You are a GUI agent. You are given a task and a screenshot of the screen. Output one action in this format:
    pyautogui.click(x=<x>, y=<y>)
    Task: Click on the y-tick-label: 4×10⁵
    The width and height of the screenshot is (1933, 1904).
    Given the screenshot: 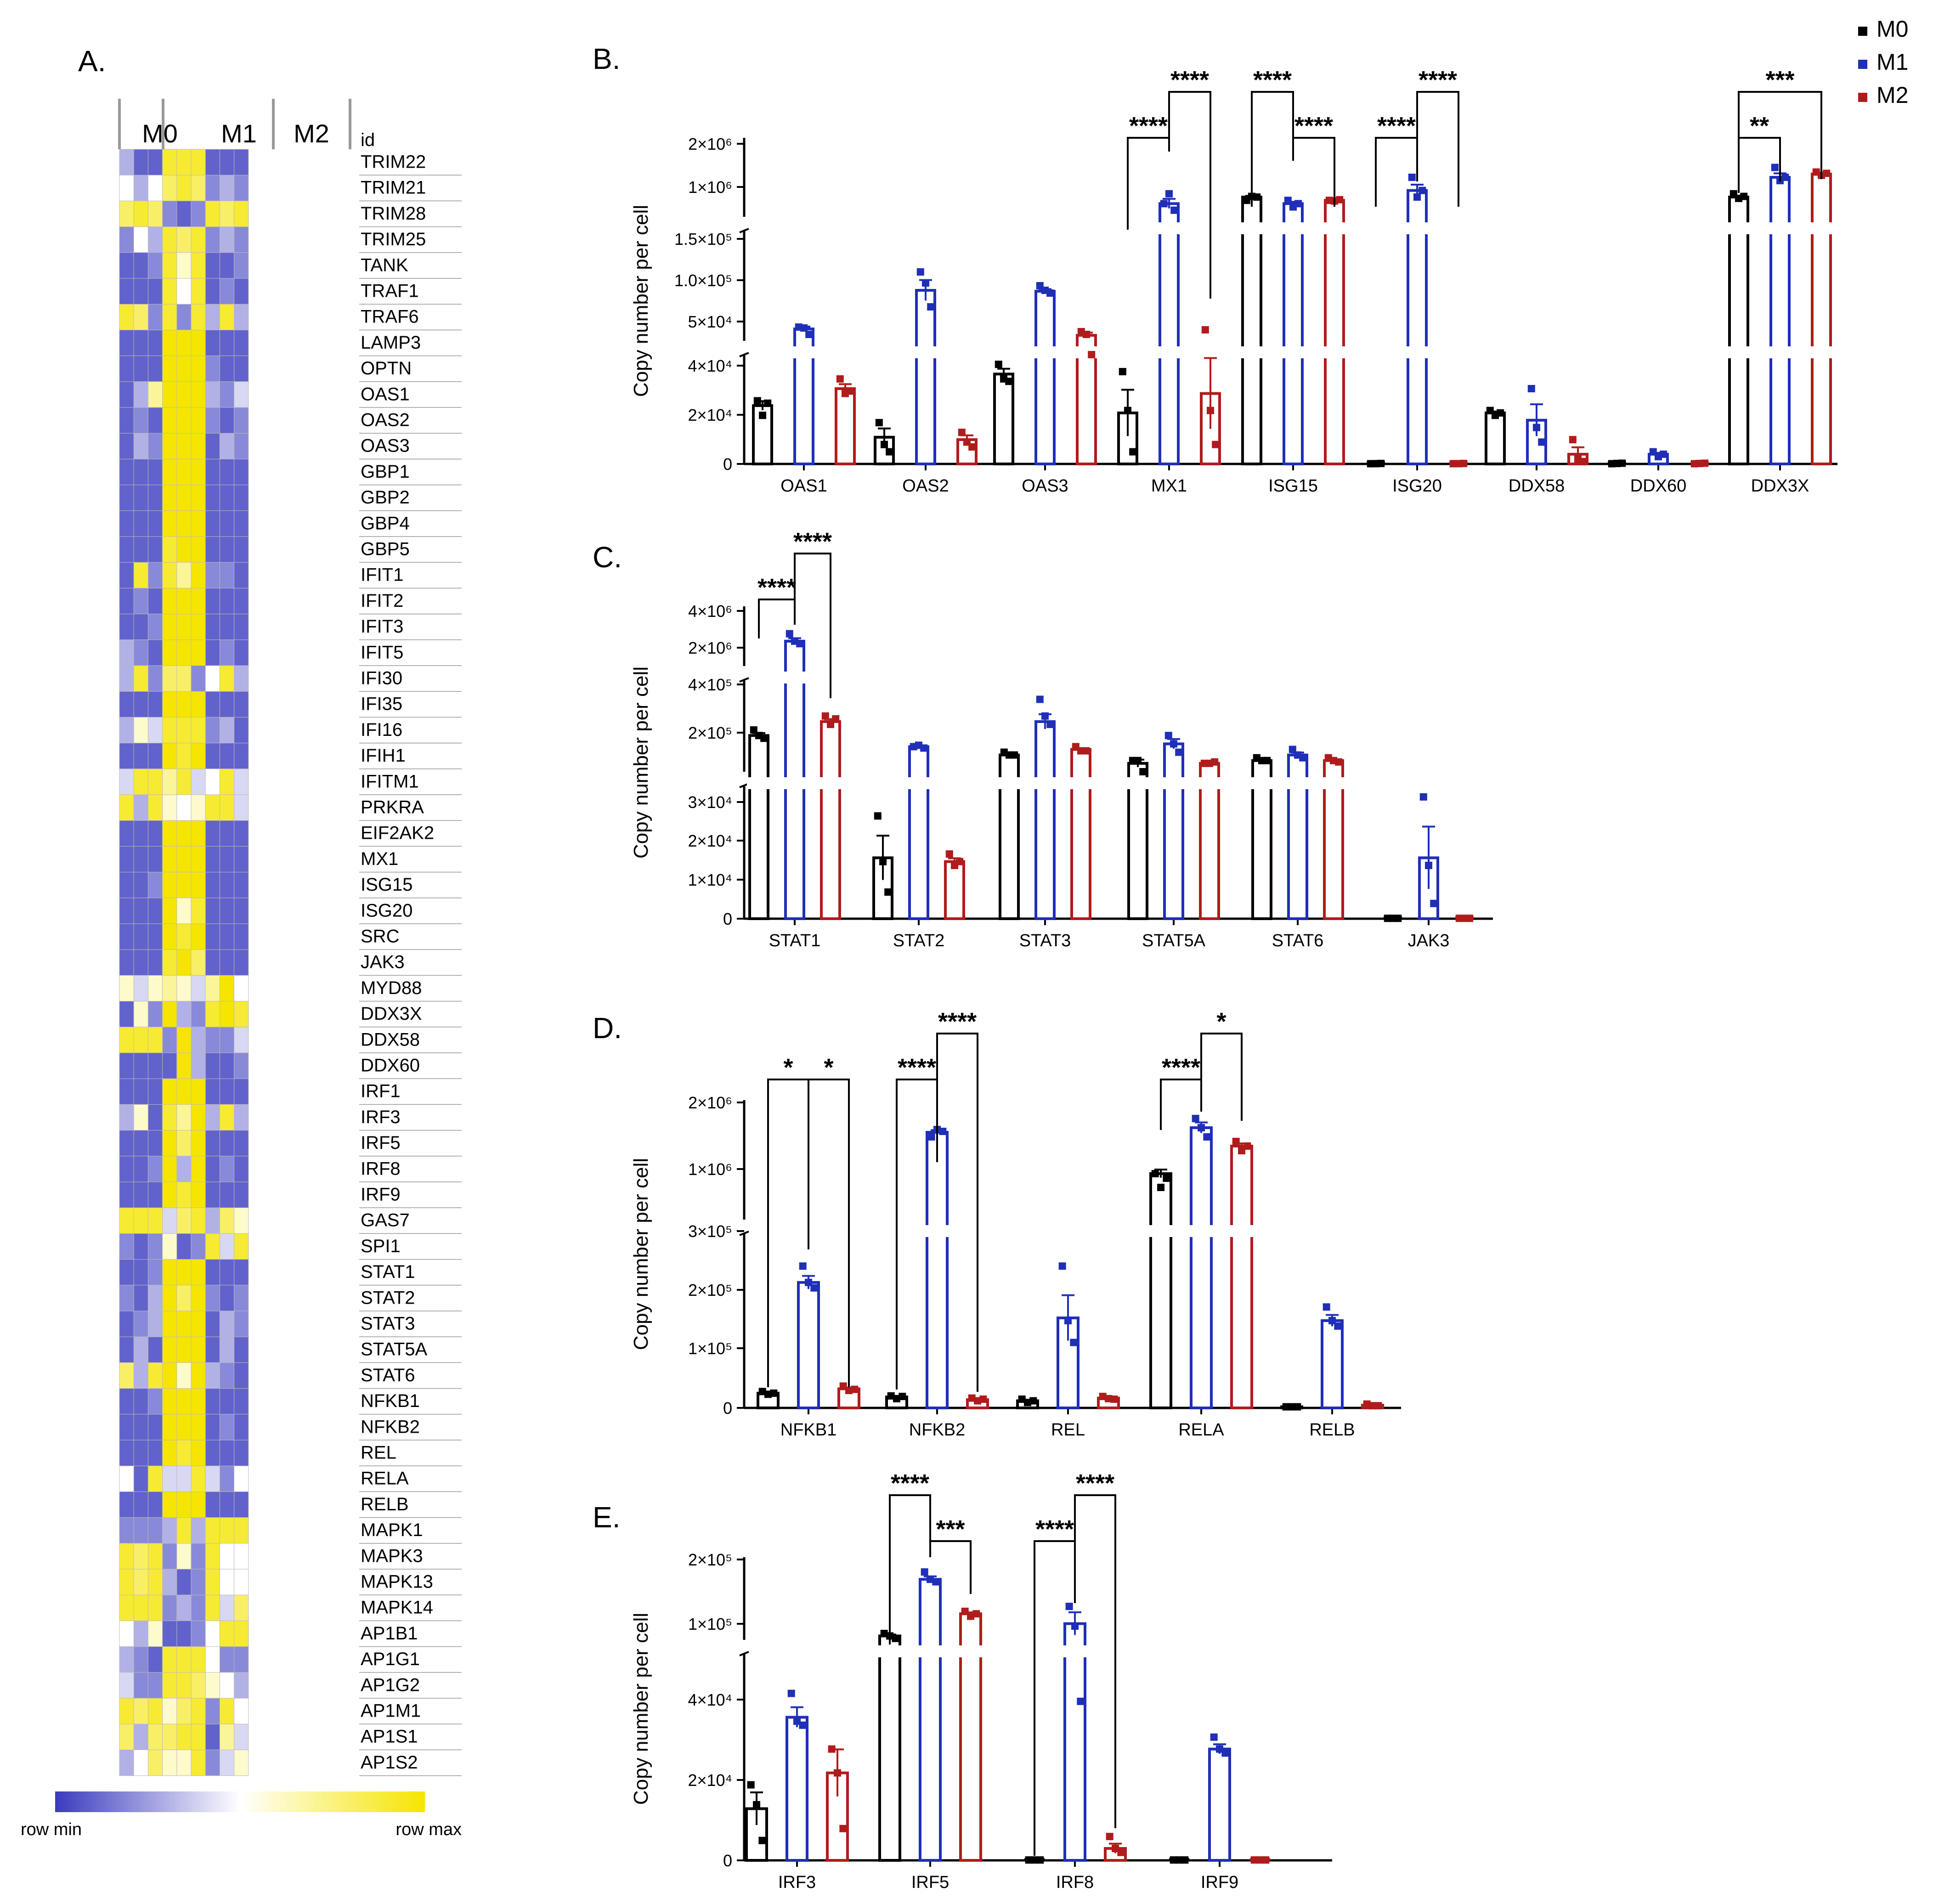 What is the action you would take?
    pyautogui.click(x=710, y=684)
    